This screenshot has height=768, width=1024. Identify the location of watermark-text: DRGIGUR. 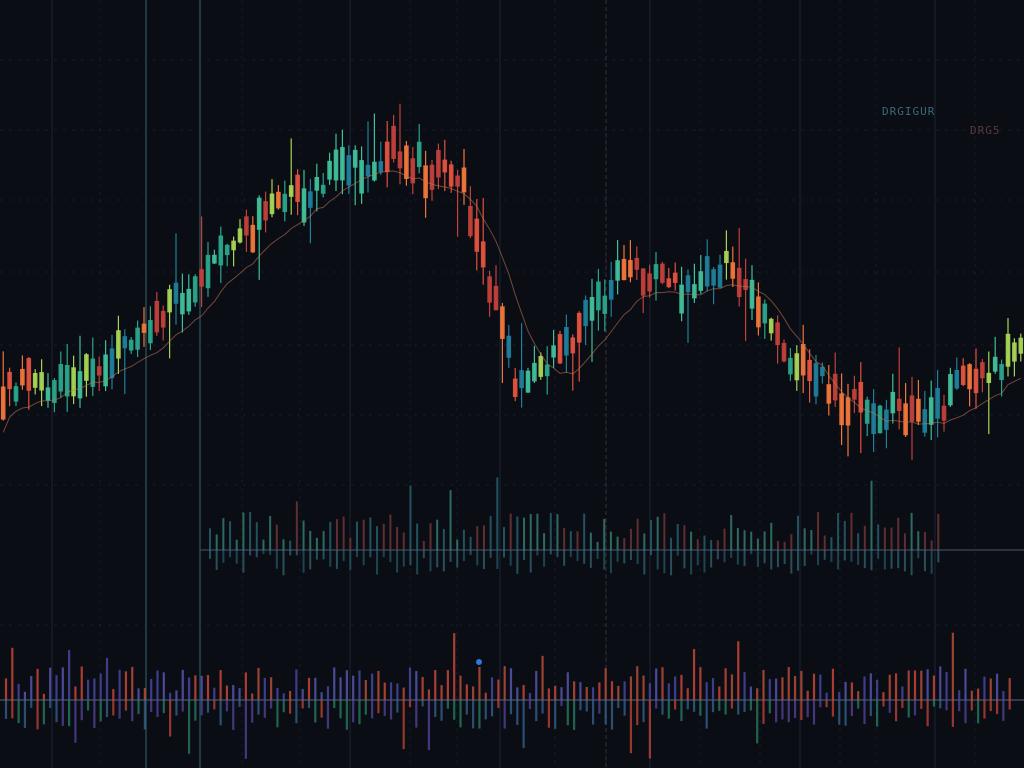
(908, 111).